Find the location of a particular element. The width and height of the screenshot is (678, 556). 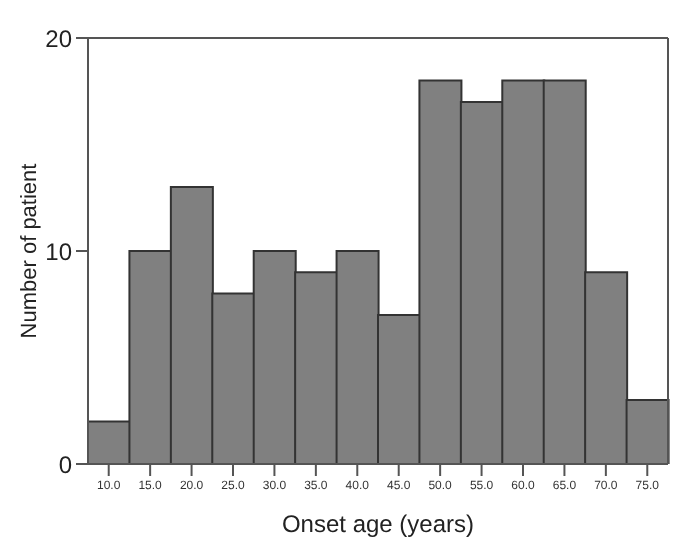

y-tick-label: 10 is located at coordinates (59, 251).